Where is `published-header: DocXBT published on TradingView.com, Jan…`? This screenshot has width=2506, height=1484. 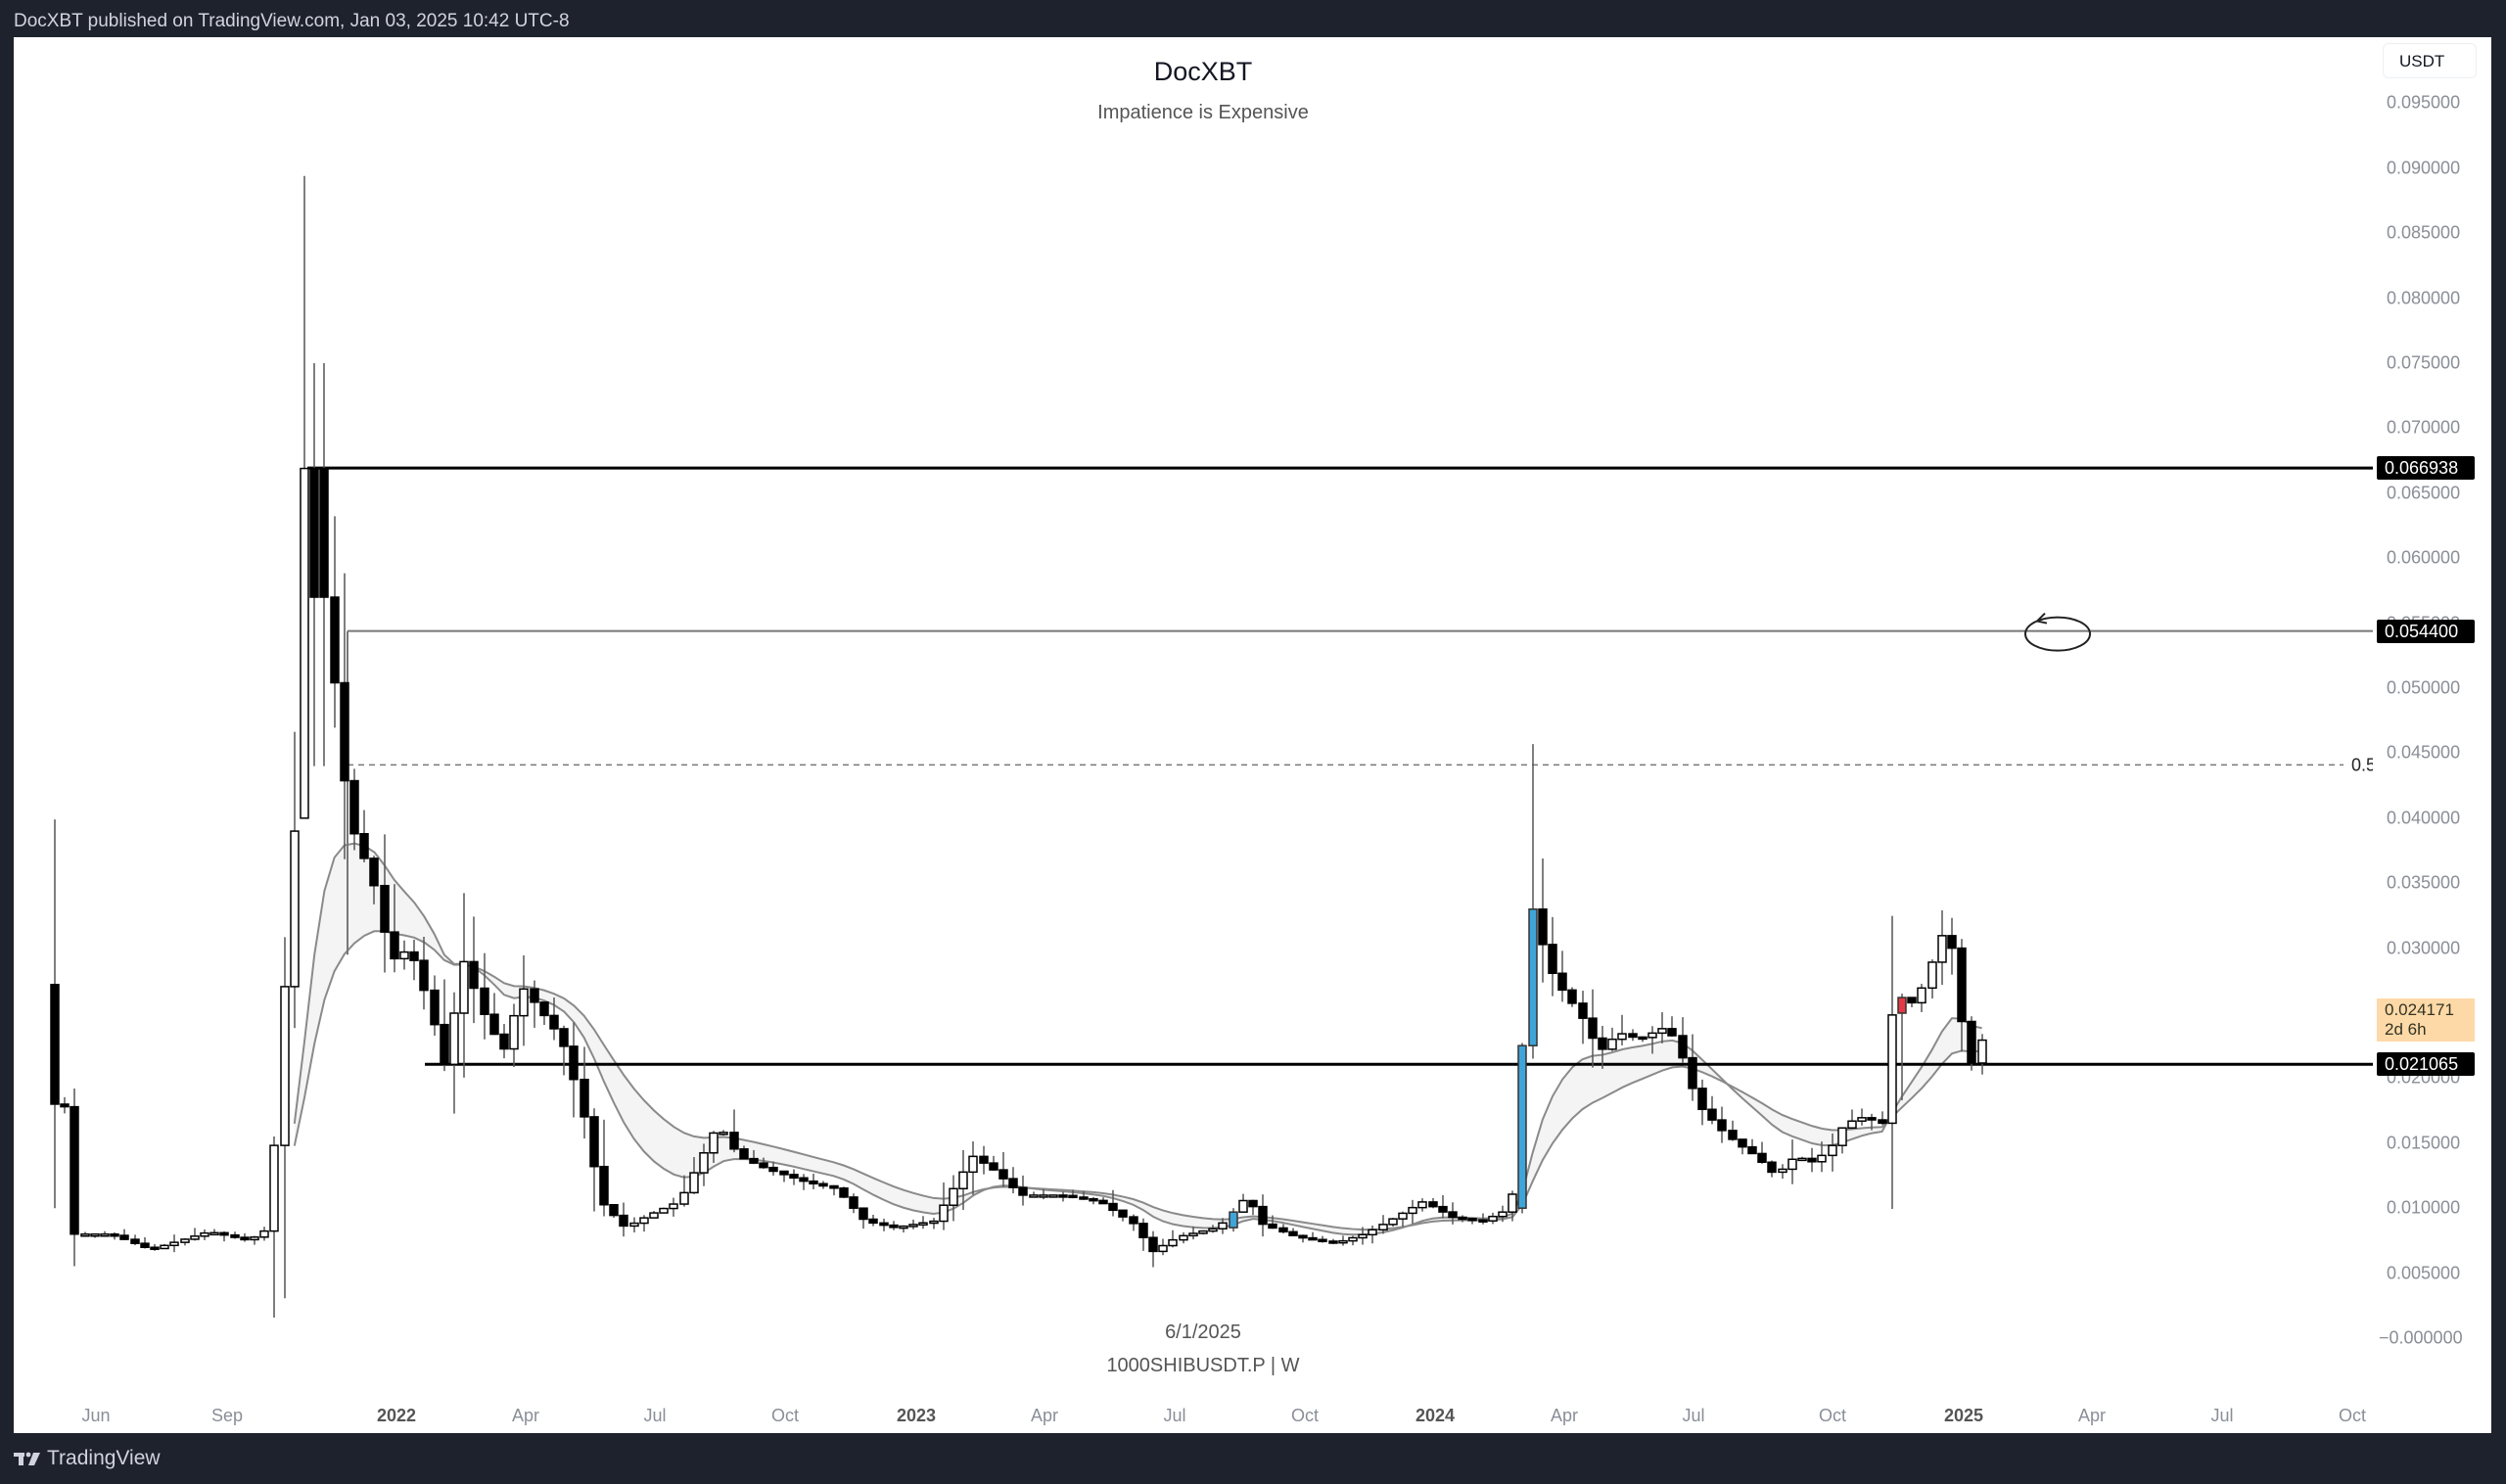 published-header: DocXBT published on TradingView.com, Jan… is located at coordinates (292, 21).